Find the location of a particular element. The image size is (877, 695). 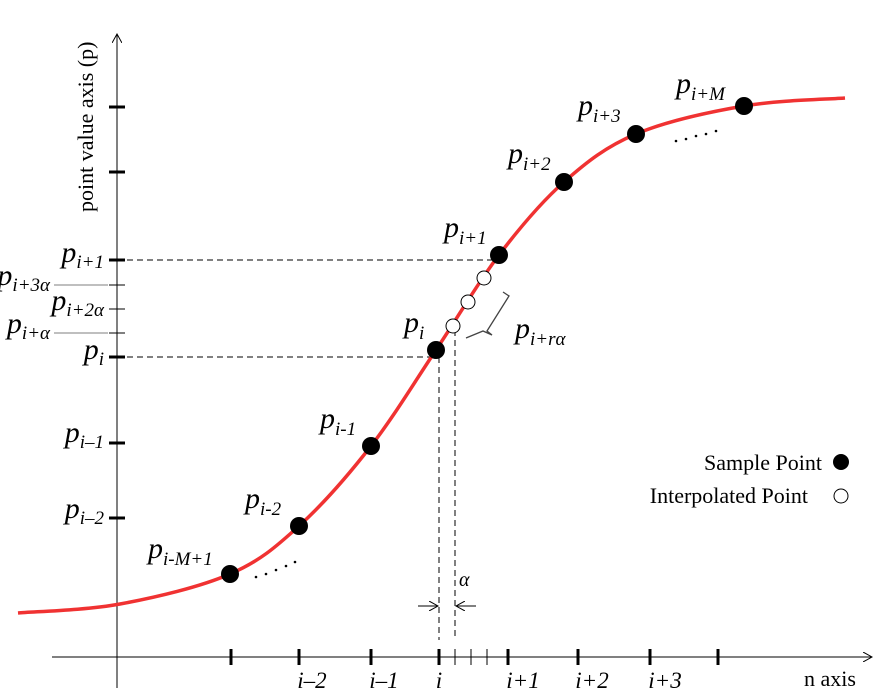

interp-label: pi+rα is located at coordinates (539, 331).